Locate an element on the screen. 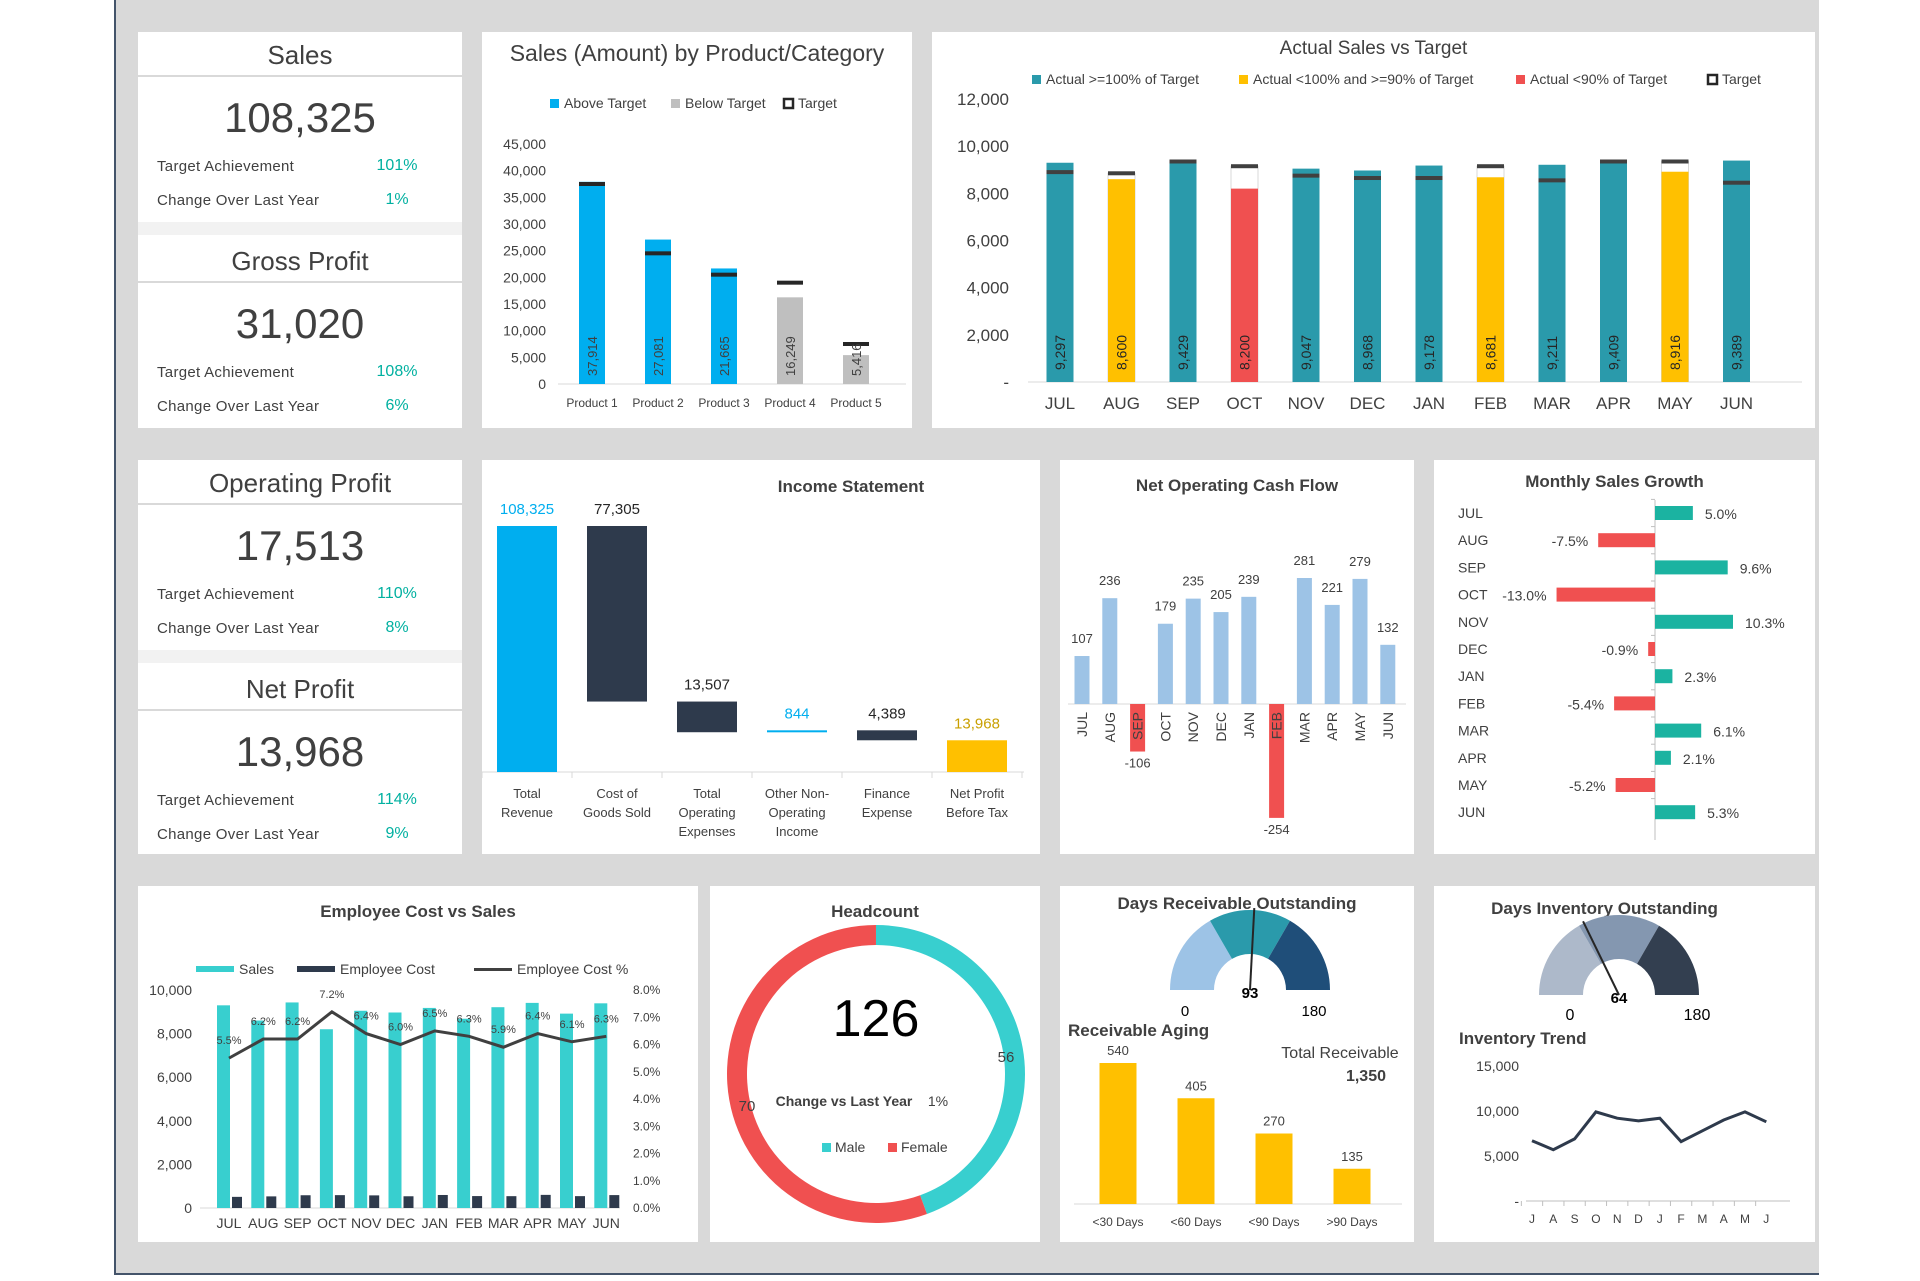 This screenshot has width=1920, height=1281. bar-dec is located at coordinates (1221, 658).